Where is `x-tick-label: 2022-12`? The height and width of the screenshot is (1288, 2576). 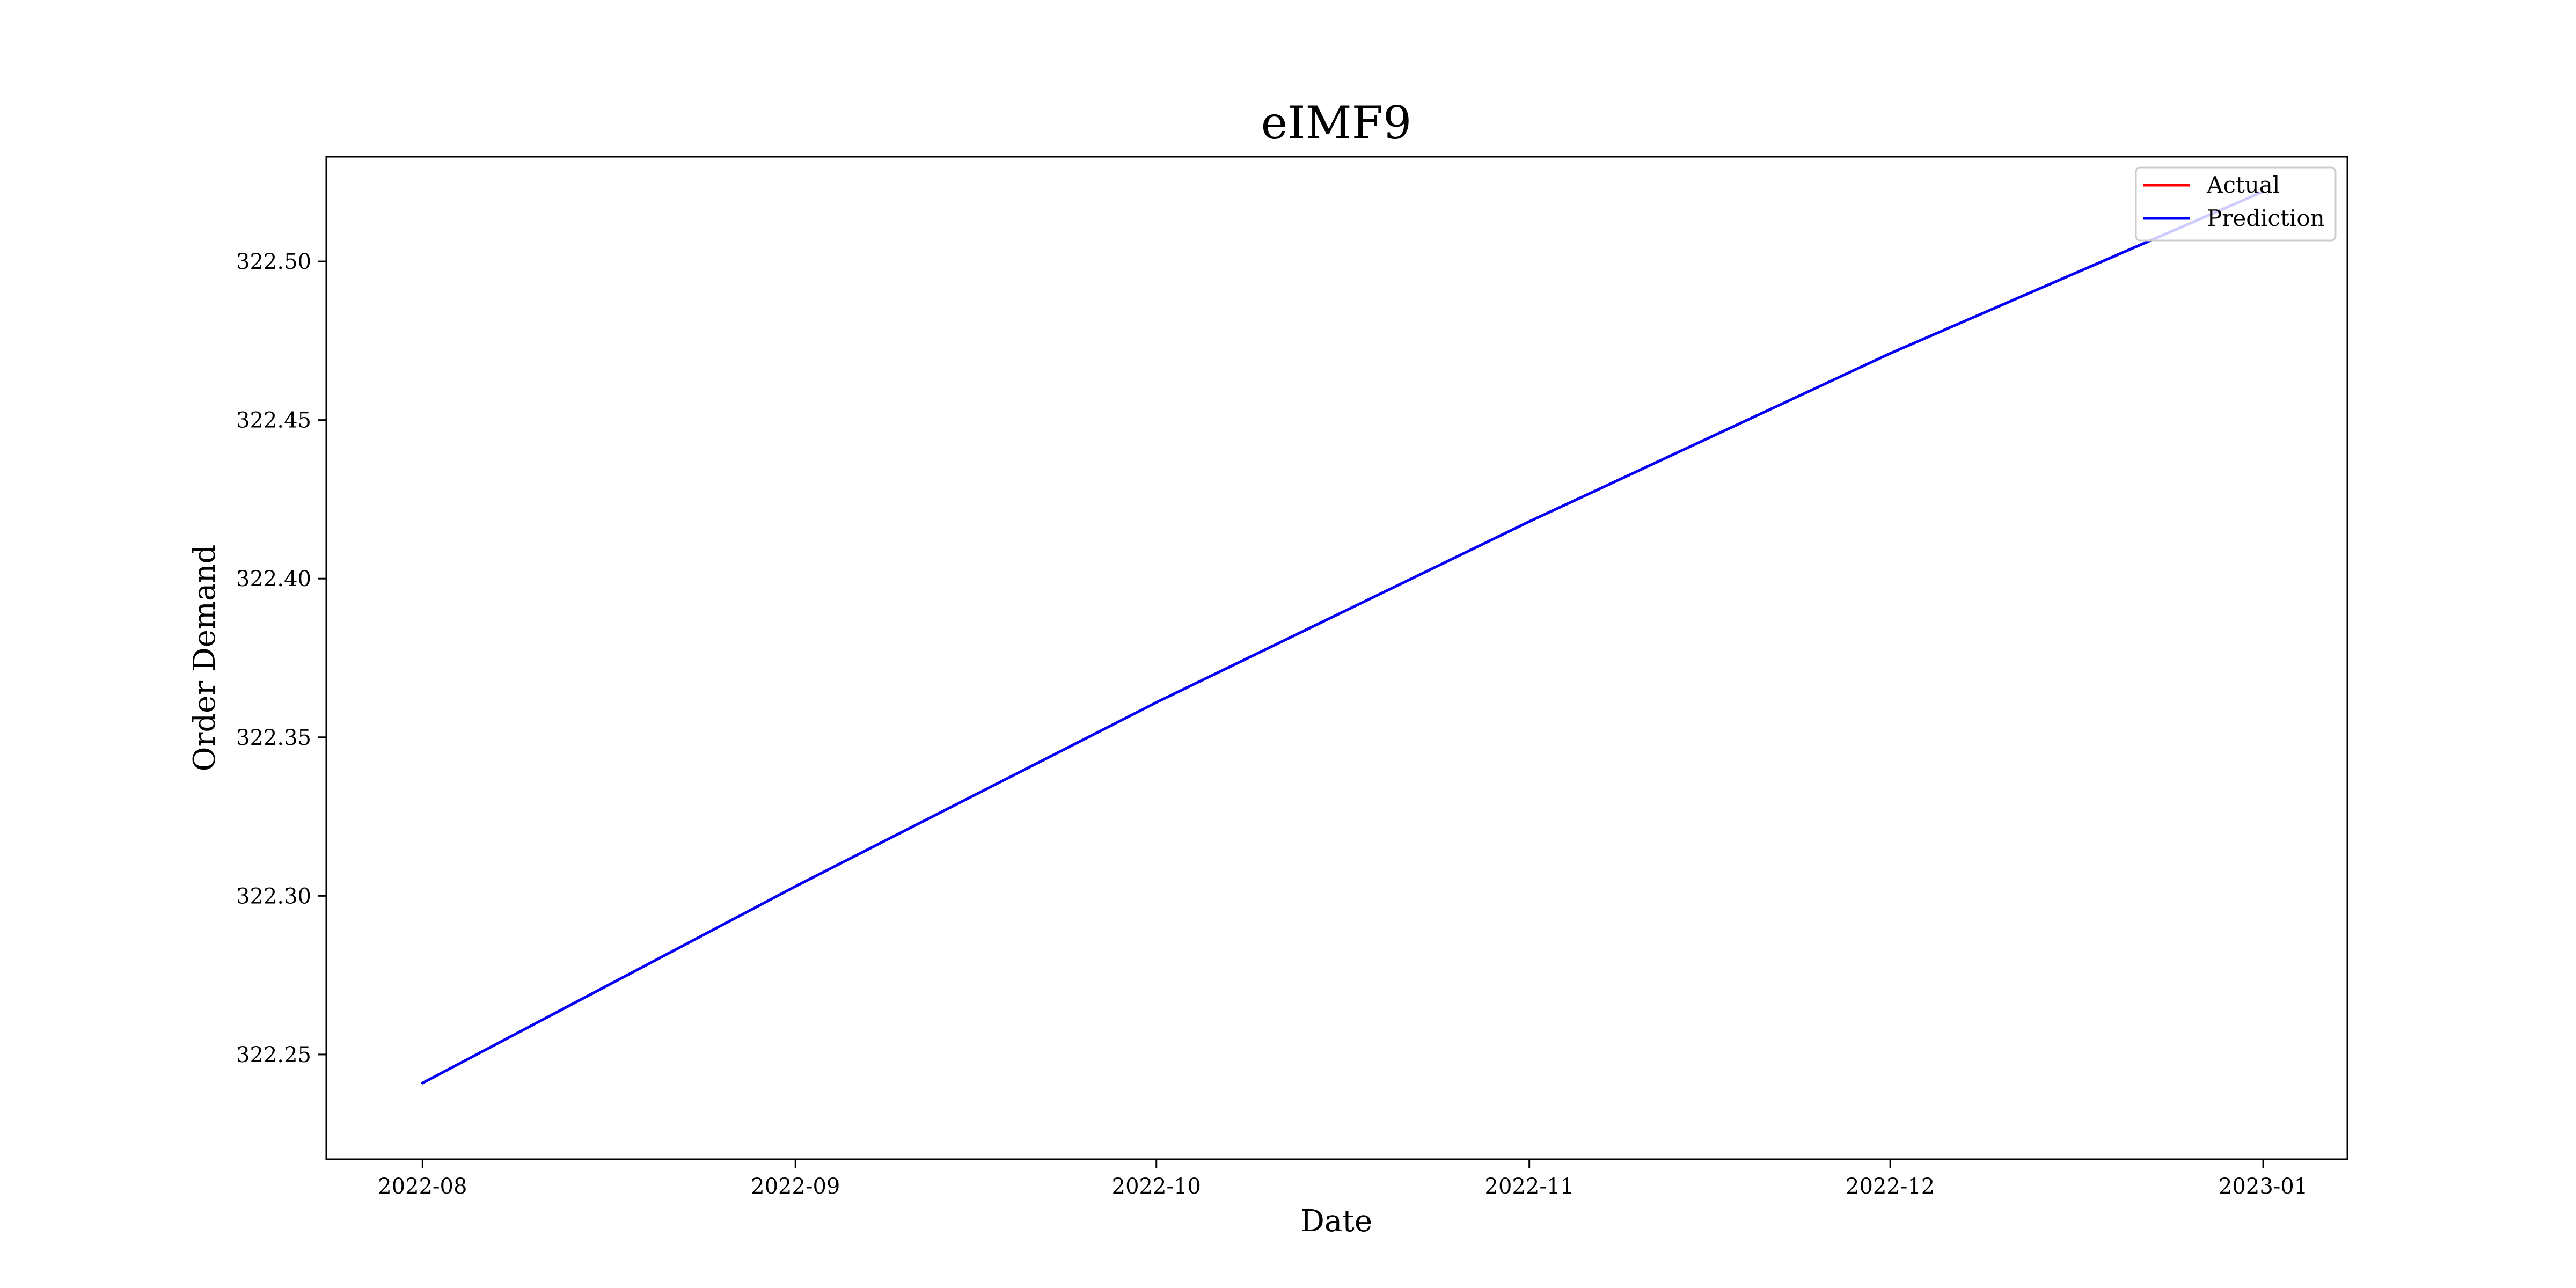
x-tick-label: 2022-12 is located at coordinates (1890, 1186).